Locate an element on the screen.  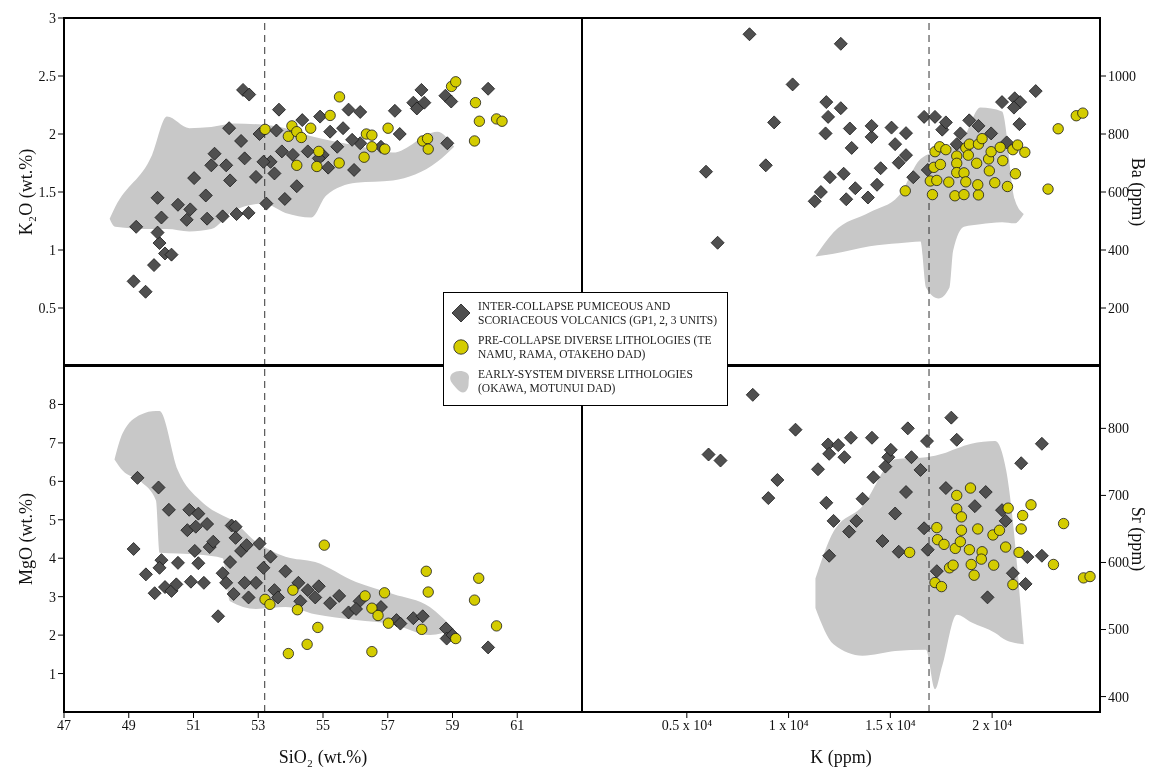
legend-label: PRE-COLLAPSE DIVERSE LITHOLOGIES (TE NAMU, RAMA, OTAKEHO DAD) is located at coordinates (595, 347).